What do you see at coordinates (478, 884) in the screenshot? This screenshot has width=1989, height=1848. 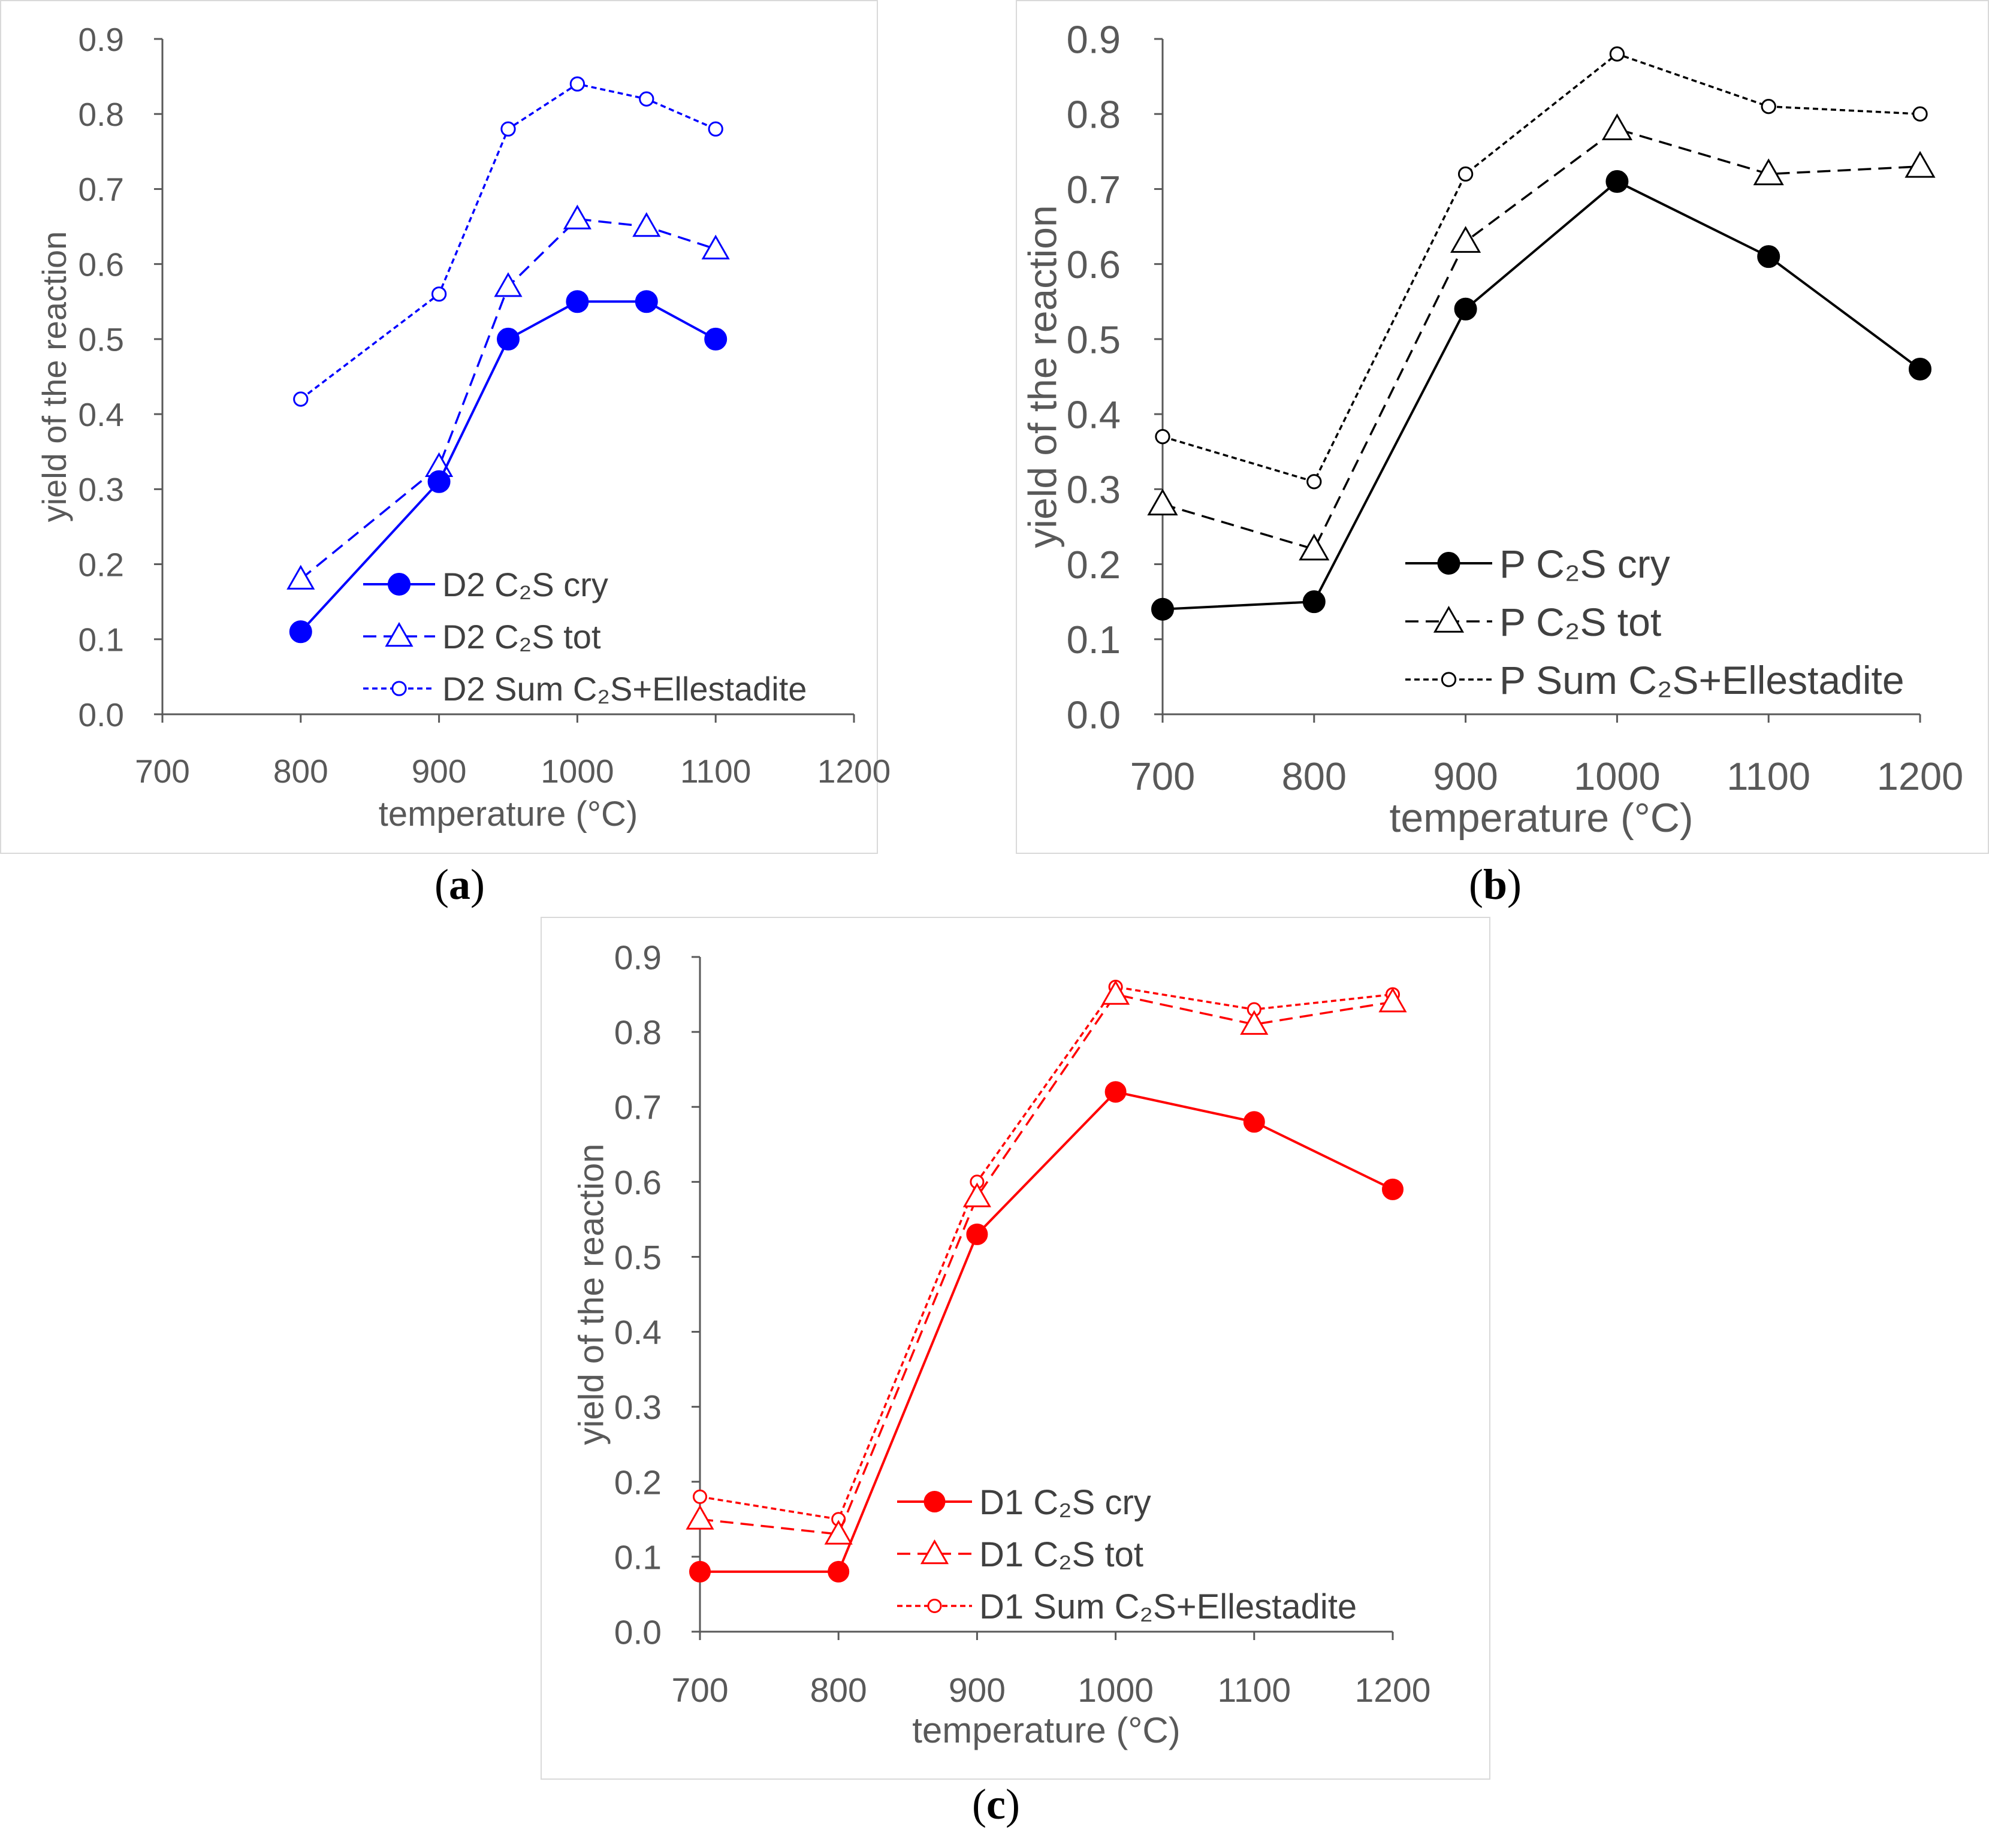 I see `caption-close: )` at bounding box center [478, 884].